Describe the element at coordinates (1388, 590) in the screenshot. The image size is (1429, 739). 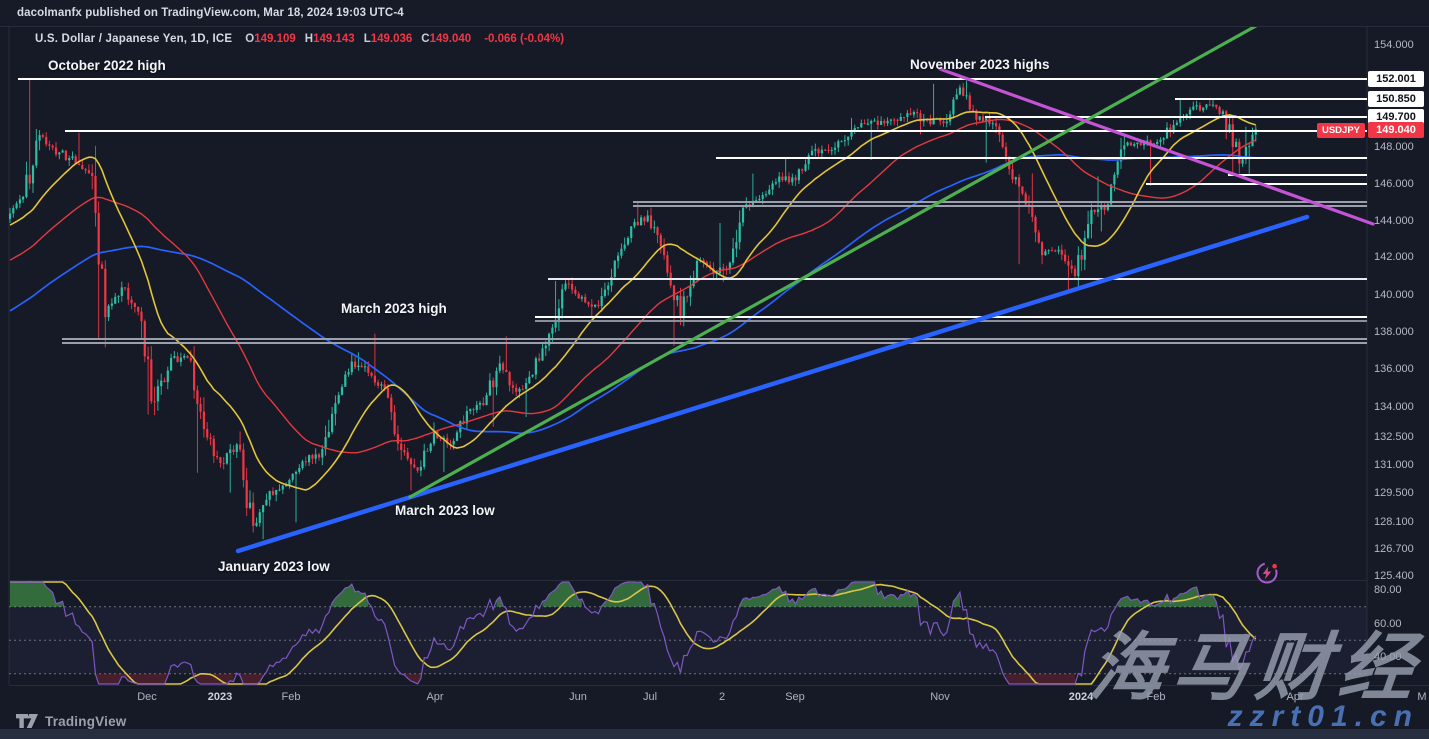
I see `rsi-tick: 80.00` at that location.